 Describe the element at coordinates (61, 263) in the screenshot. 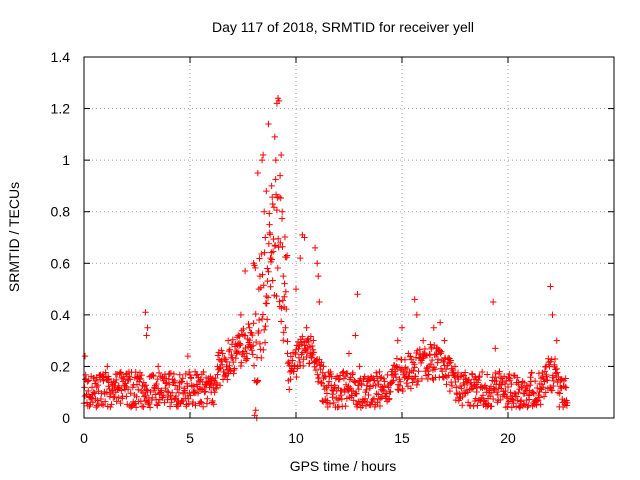

I see `y-tick-label: 0.6` at that location.